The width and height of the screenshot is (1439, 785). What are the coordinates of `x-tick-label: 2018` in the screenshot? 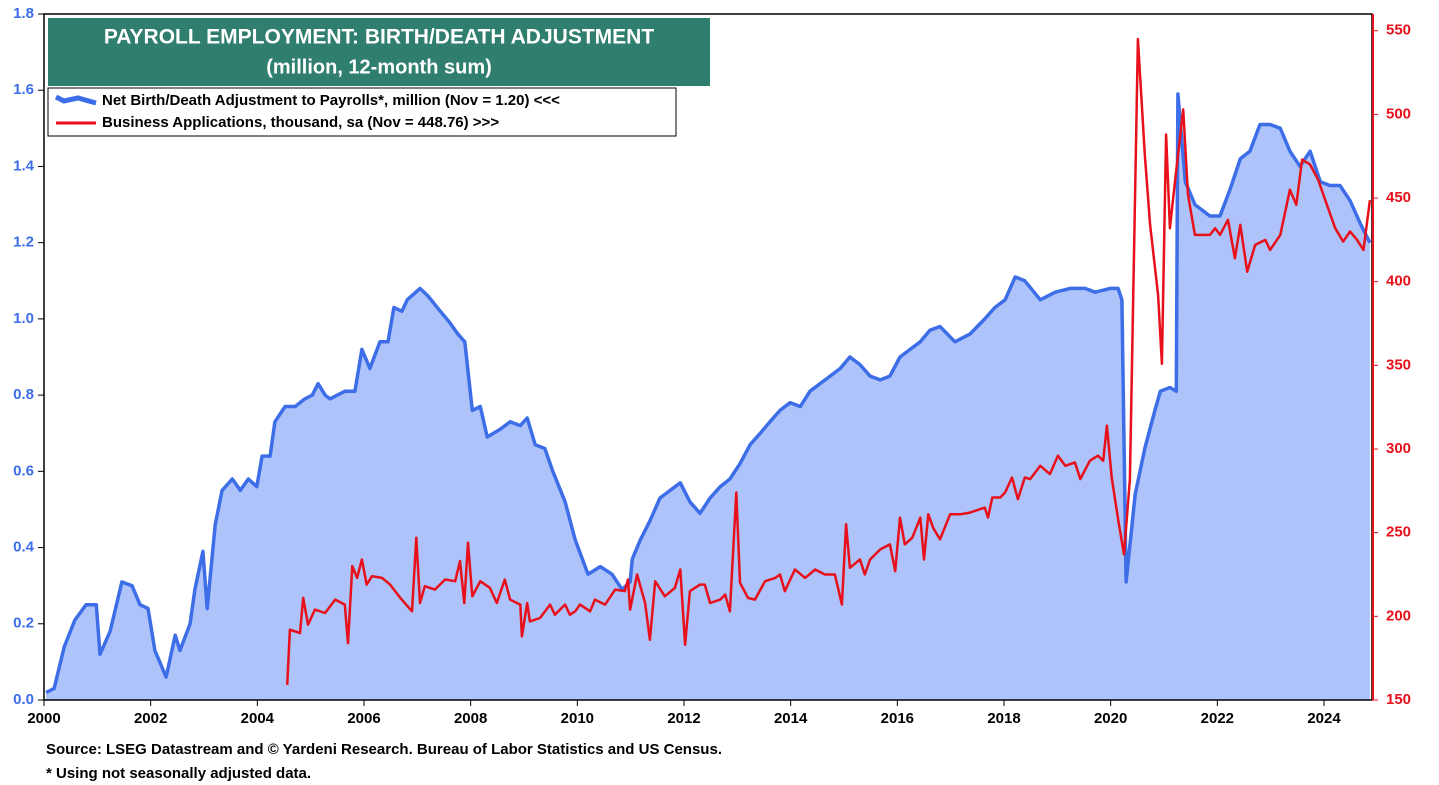 It's located at (1003, 718).